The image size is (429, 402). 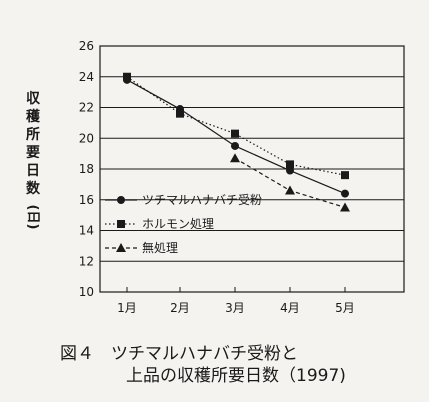 What do you see at coordinates (33, 153) in the screenshot?
I see `y-label-char: 要` at bounding box center [33, 153].